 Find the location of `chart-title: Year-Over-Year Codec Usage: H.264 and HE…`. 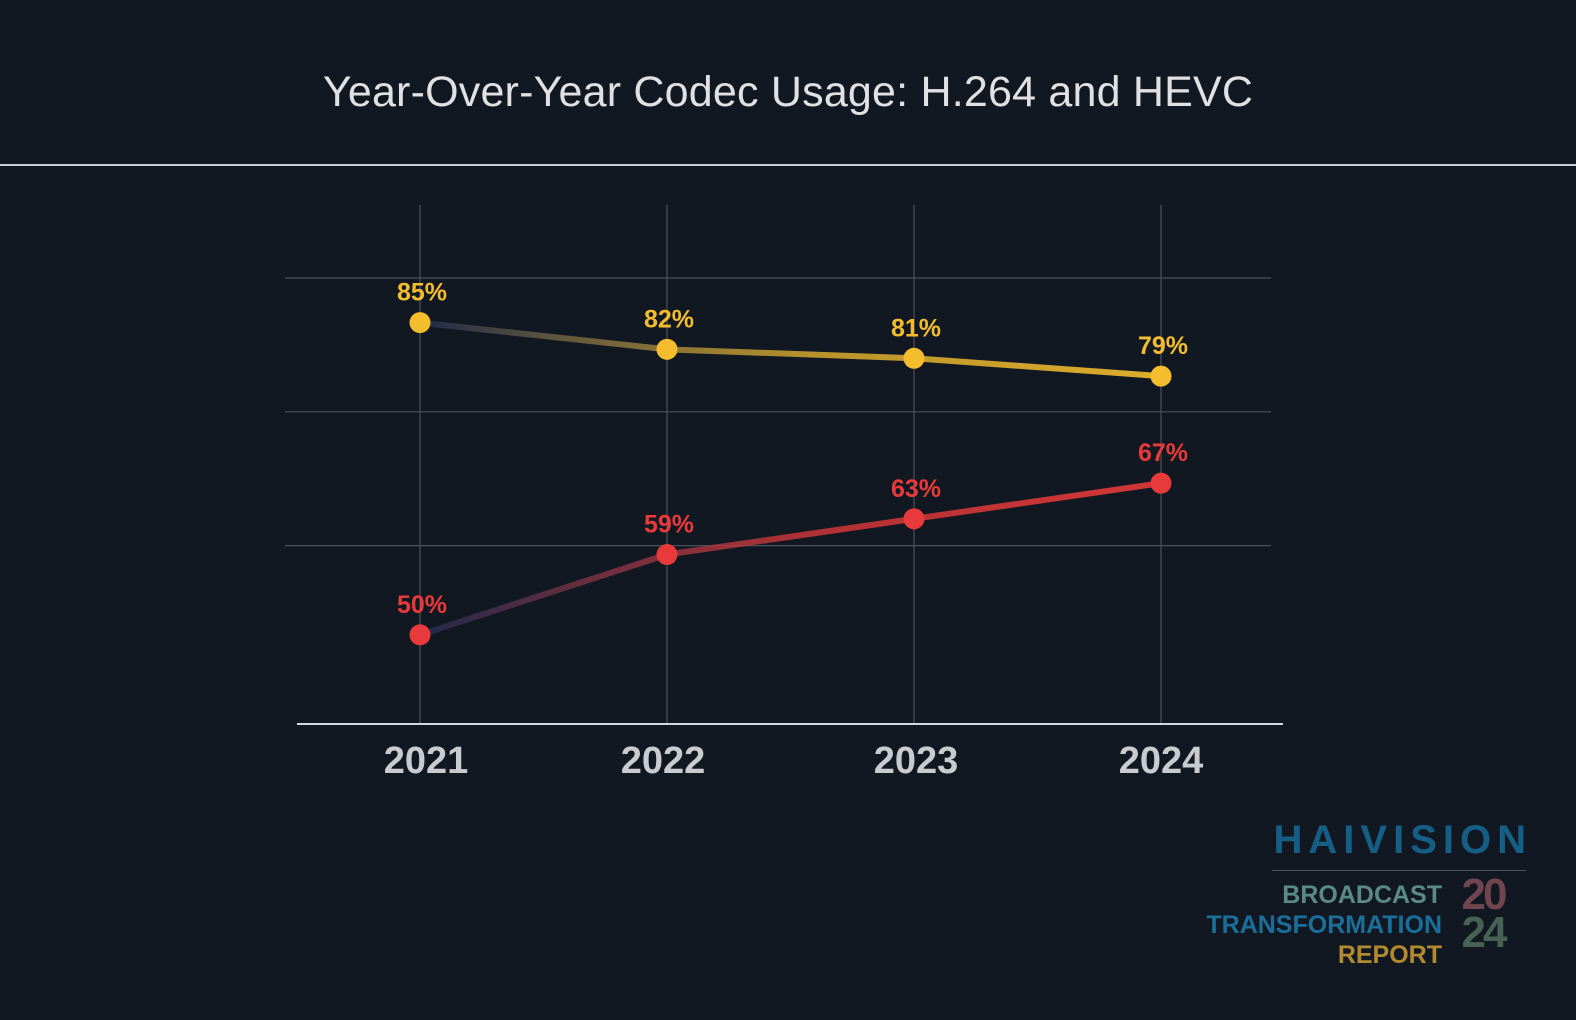

chart-title: Year-Over-Year Codec Usage: H.264 and HE… is located at coordinates (788, 92).